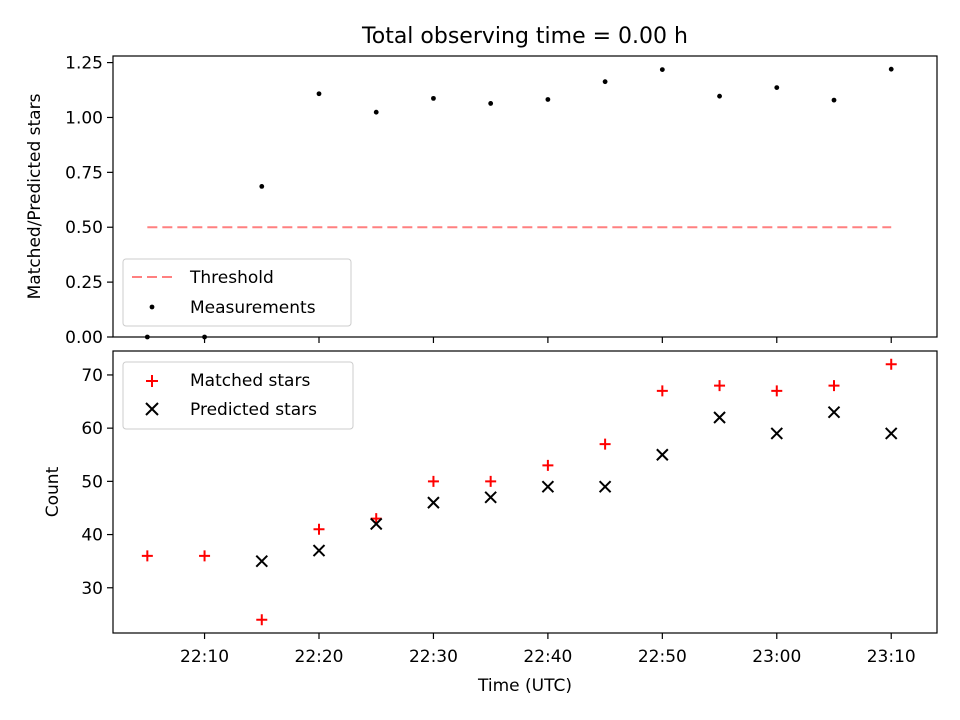 The height and width of the screenshot is (720, 960). I want to click on measurements-legend-label: Measurements, so click(253, 308).